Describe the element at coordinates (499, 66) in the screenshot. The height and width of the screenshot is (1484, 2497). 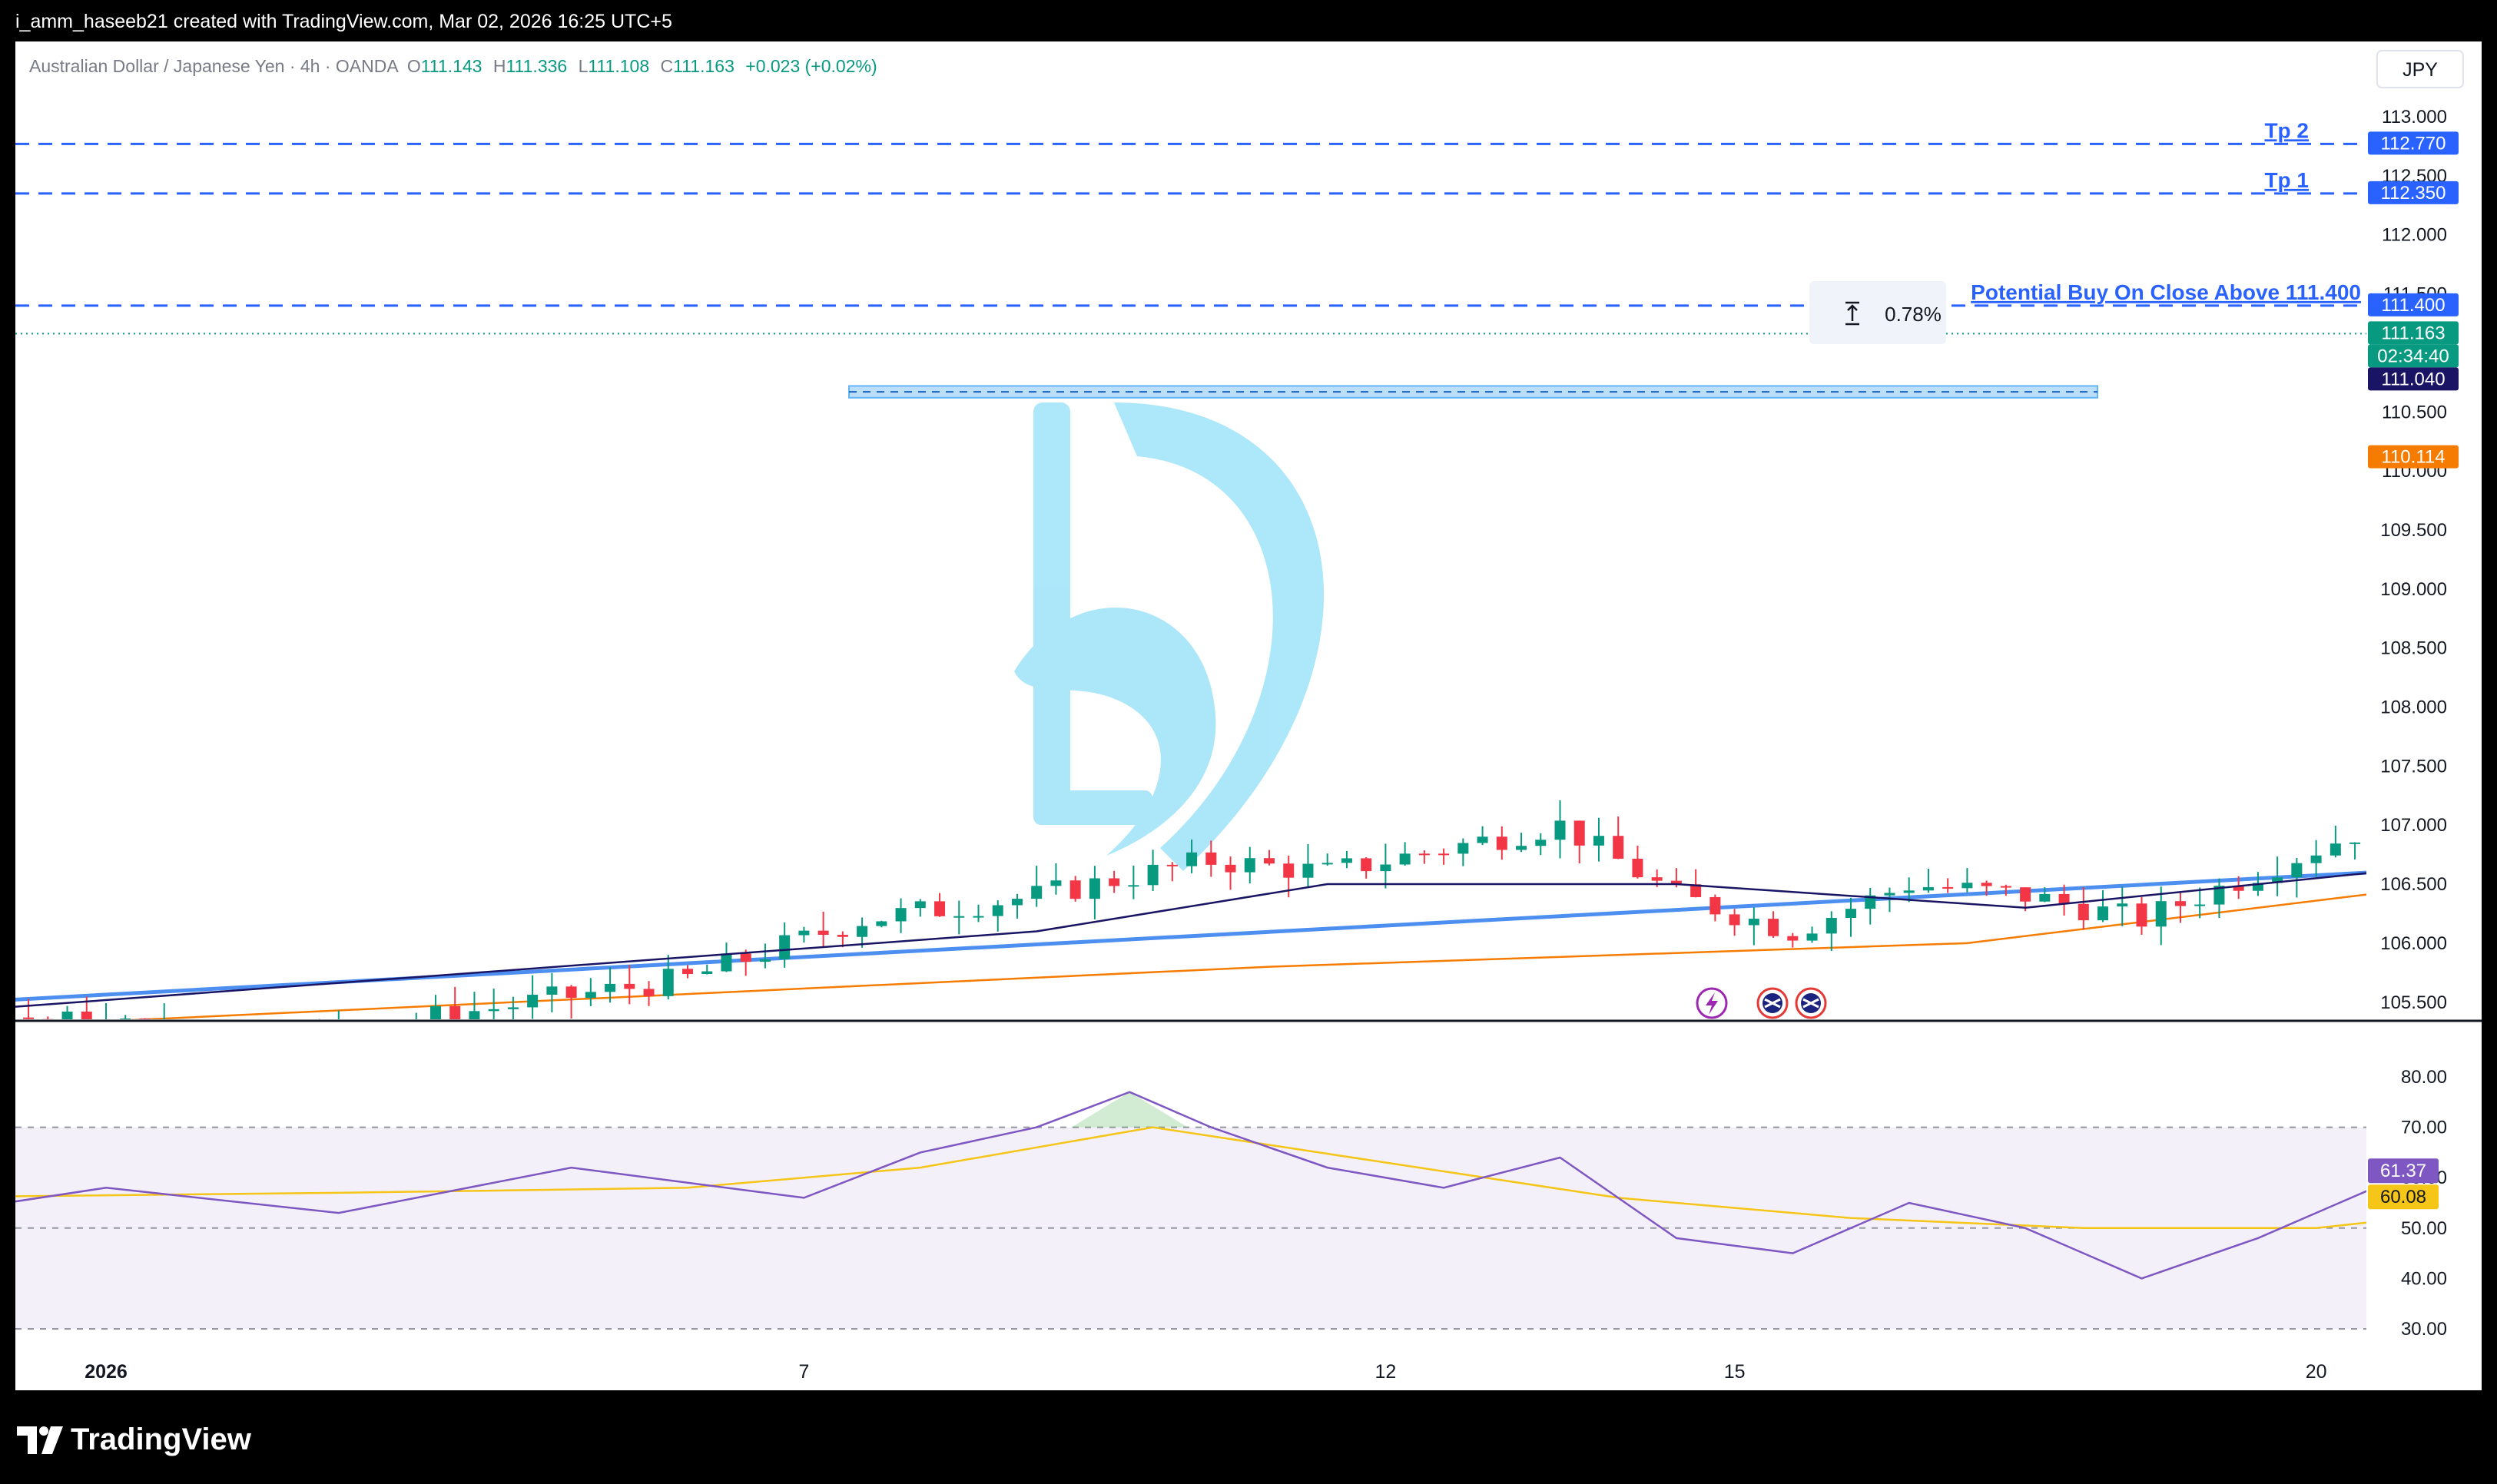
I see `high-label: H` at that location.